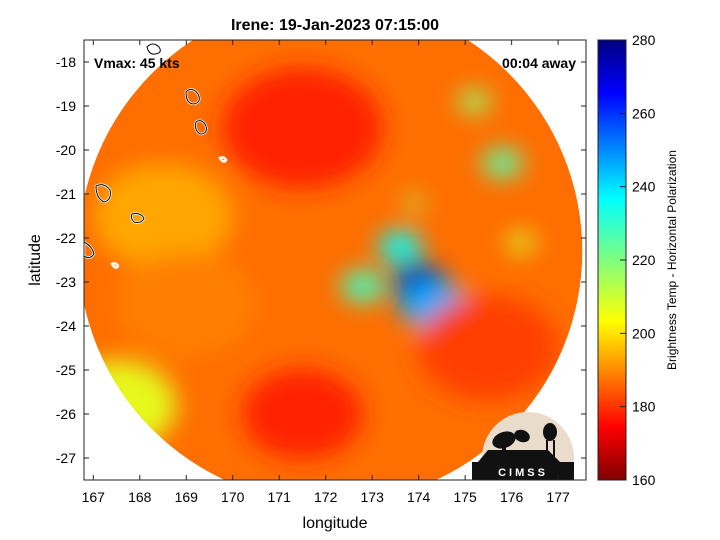  Describe the element at coordinates (66, 414) in the screenshot. I see `y-tick-label: -26` at that location.